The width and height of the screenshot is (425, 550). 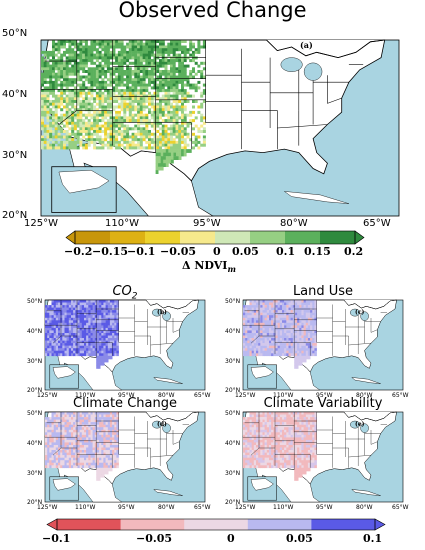 What do you see at coordinates (52, 524) in the screenshot?
I see `bottom-colorbar-arrow-left` at bounding box center [52, 524].